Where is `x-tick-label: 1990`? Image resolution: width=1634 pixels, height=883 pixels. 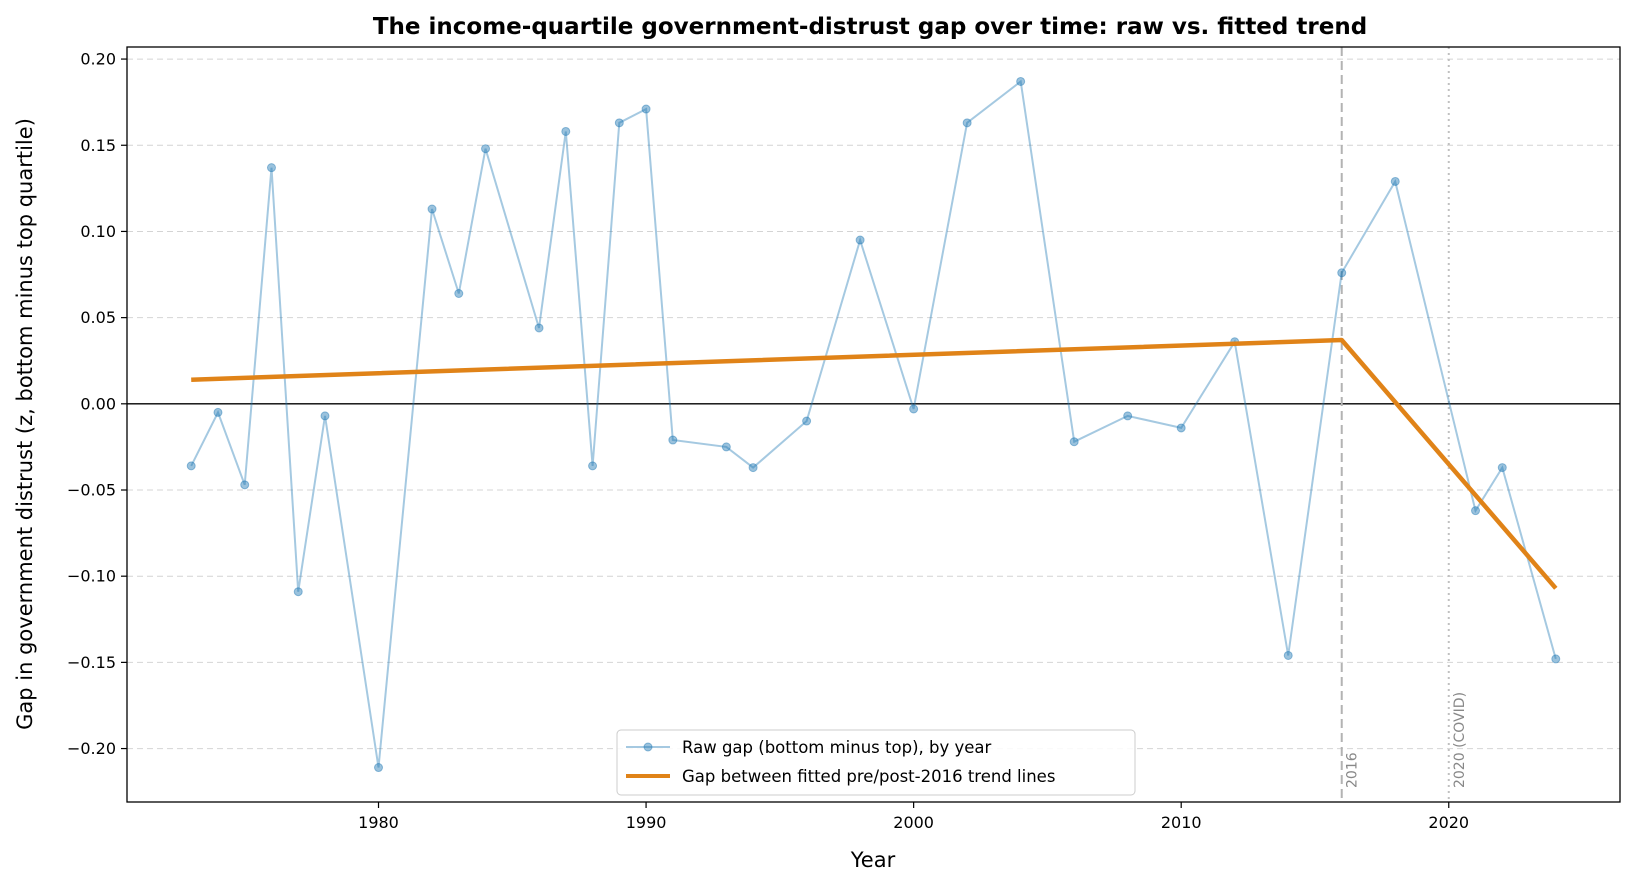
x-tick-label: 1990 is located at coordinates (646, 822).